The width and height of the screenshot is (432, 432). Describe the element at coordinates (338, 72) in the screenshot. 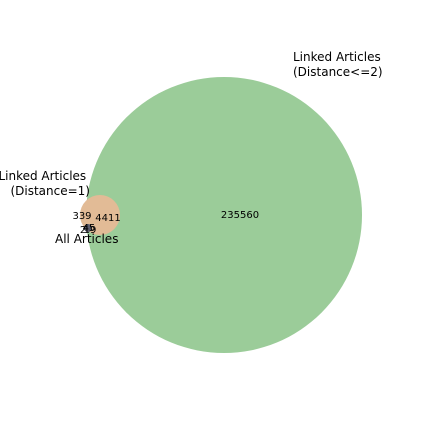

I see `set-label-distance-2-line2: (Distance<=2)` at that location.